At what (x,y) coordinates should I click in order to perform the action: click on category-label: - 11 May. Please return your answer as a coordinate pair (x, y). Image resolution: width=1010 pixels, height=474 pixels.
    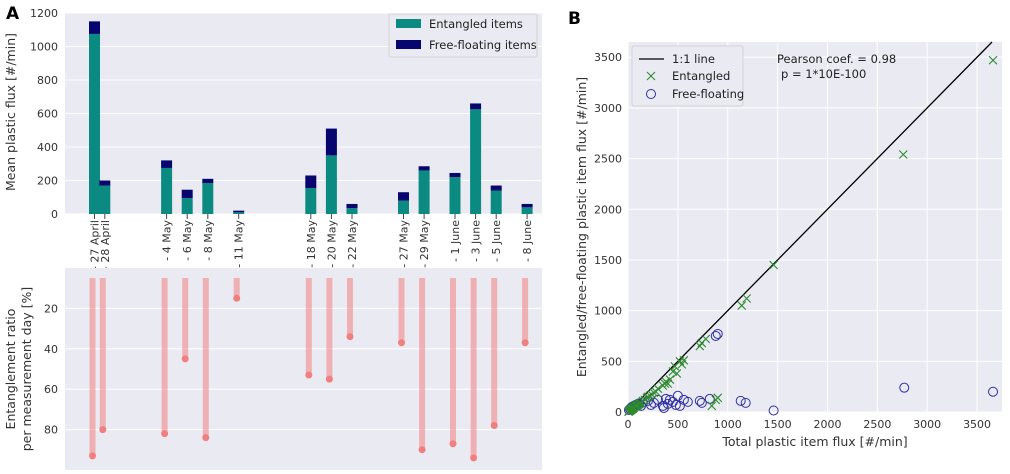
    Looking at the image, I should click on (239, 244).